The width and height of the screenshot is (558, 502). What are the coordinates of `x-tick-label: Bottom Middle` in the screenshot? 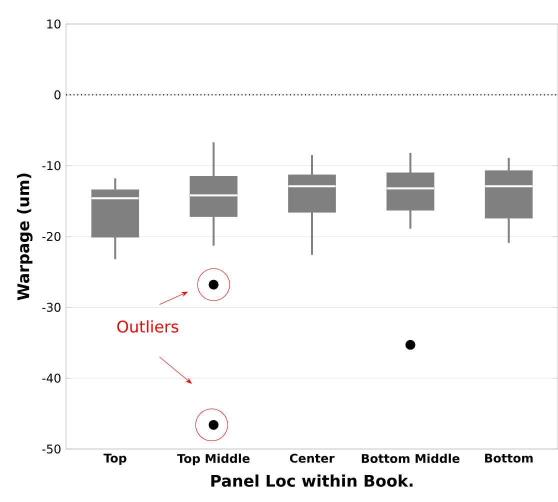 It's located at (411, 458).